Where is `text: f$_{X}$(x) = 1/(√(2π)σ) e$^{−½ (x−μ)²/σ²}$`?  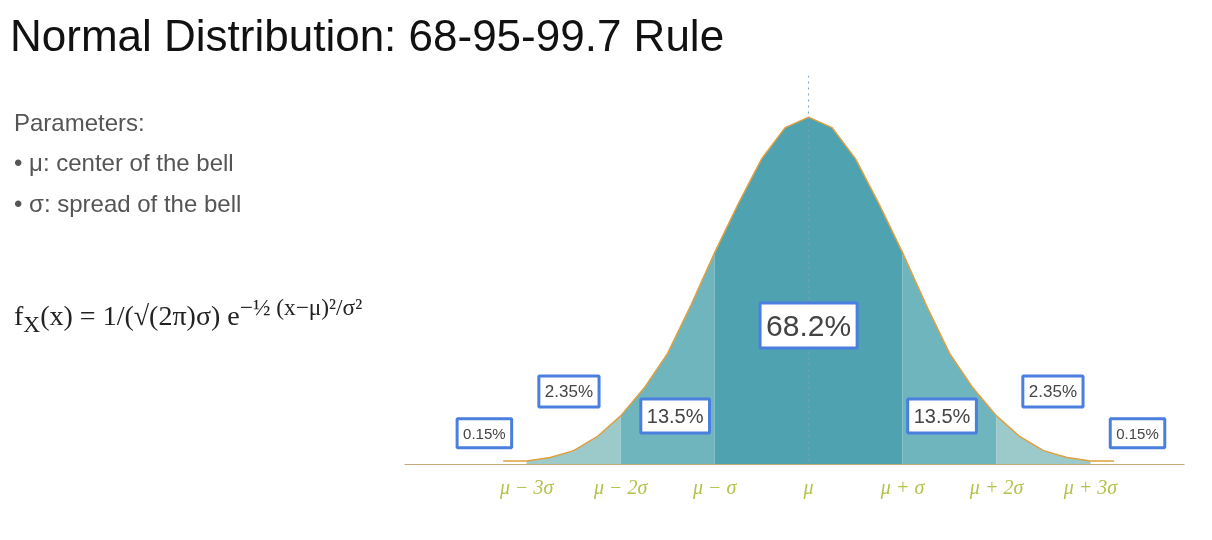
text: f$_{X}$(x) = 1/(√(2π)σ) e$^{−½ (x−μ)²/σ²}$ is located at coordinates (188, 315).